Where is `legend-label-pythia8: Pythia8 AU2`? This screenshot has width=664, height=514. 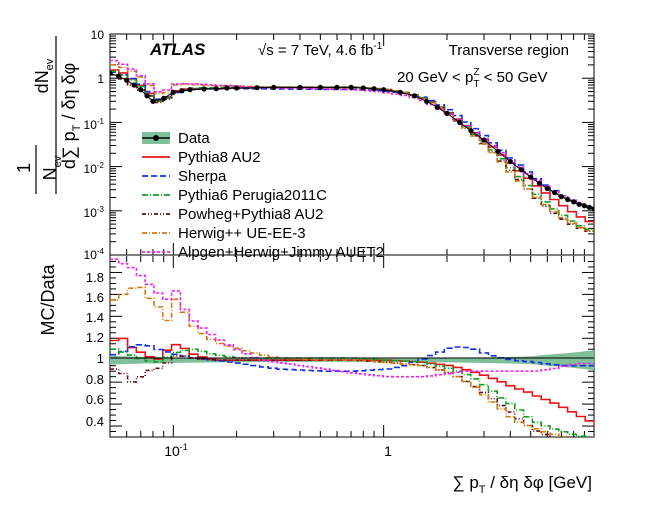 legend-label-pythia8: Pythia8 AU2 is located at coordinates (219, 157).